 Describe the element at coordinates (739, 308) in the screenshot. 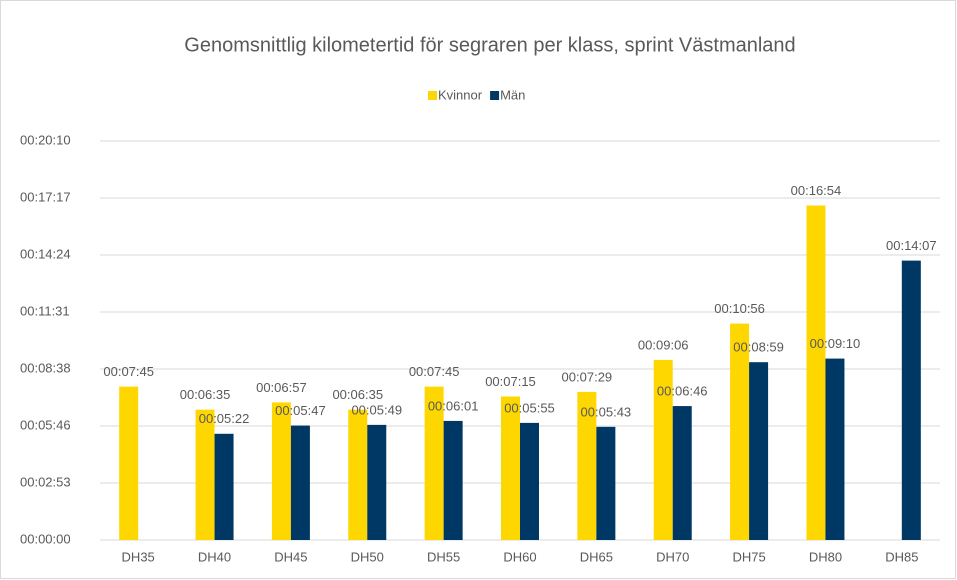

I see `data-label: 00:10:56` at that location.